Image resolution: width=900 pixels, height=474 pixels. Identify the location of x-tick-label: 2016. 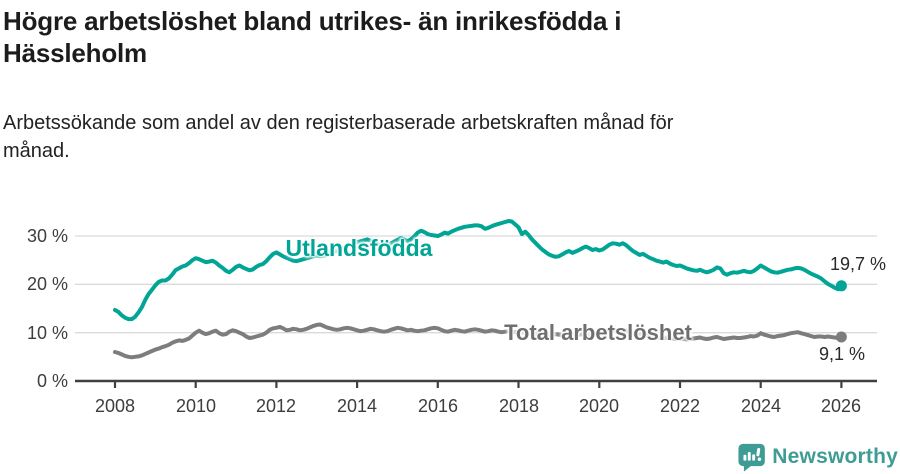
(438, 406).